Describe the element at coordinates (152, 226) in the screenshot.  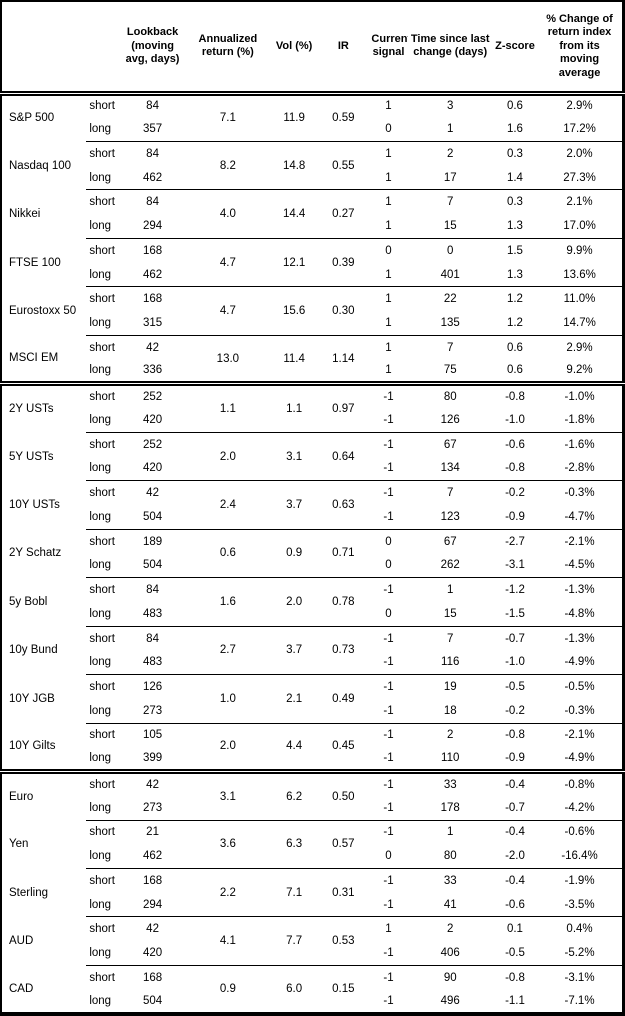
I see `cell-lookback-long: 294` at that location.